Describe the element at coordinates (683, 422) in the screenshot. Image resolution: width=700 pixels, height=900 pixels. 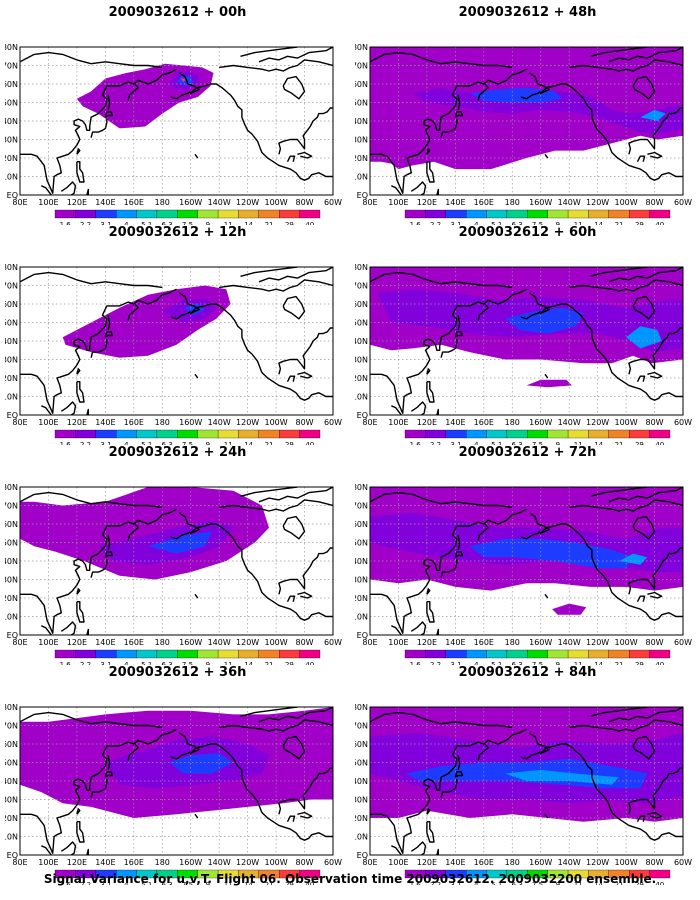
I see `lon-label: 60W` at that location.